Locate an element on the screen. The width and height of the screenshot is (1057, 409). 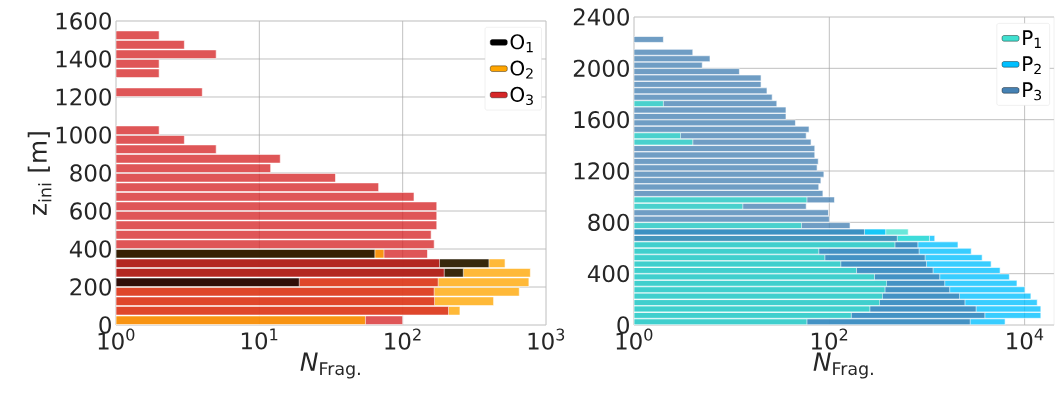
y-tick-label: 200 is located at coordinates (90, 287).